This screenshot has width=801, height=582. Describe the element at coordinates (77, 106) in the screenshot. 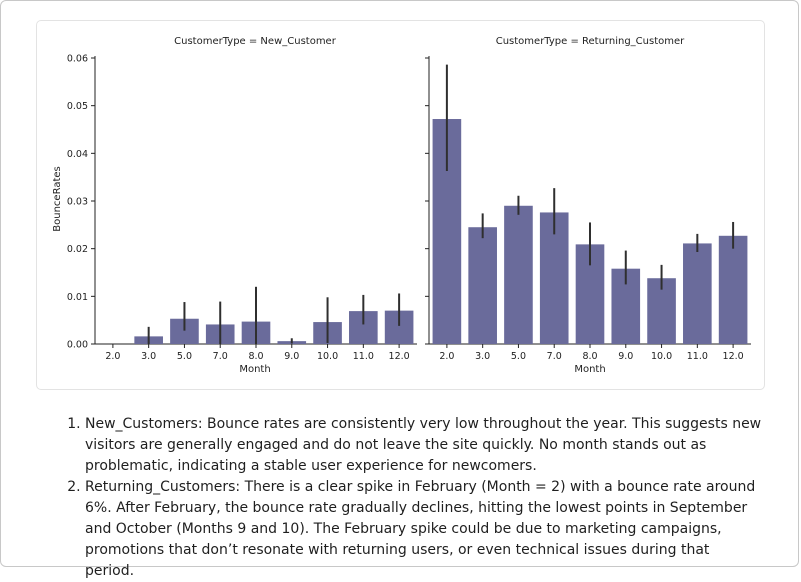

I see `y-tick-label: 0.05` at that location.